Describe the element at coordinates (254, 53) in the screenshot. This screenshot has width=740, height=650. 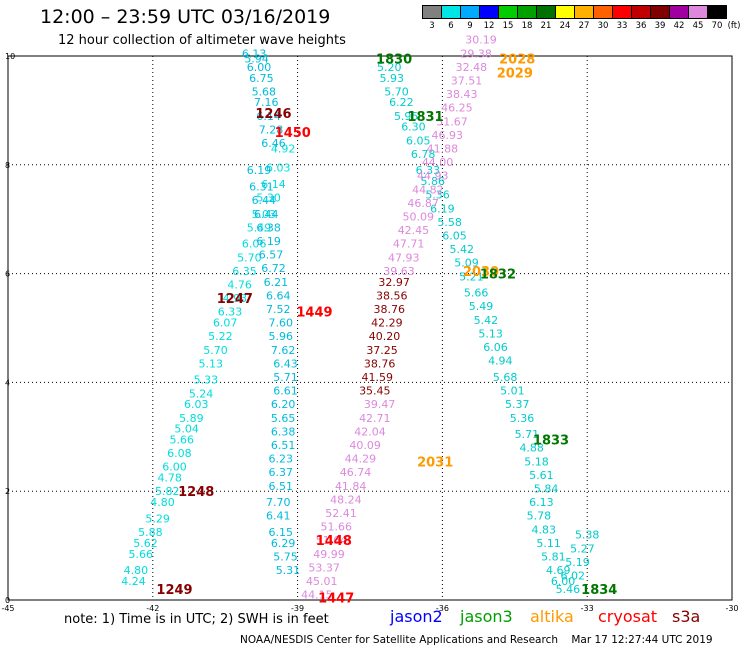
I see `data-point-s3a: 6.13` at that location.